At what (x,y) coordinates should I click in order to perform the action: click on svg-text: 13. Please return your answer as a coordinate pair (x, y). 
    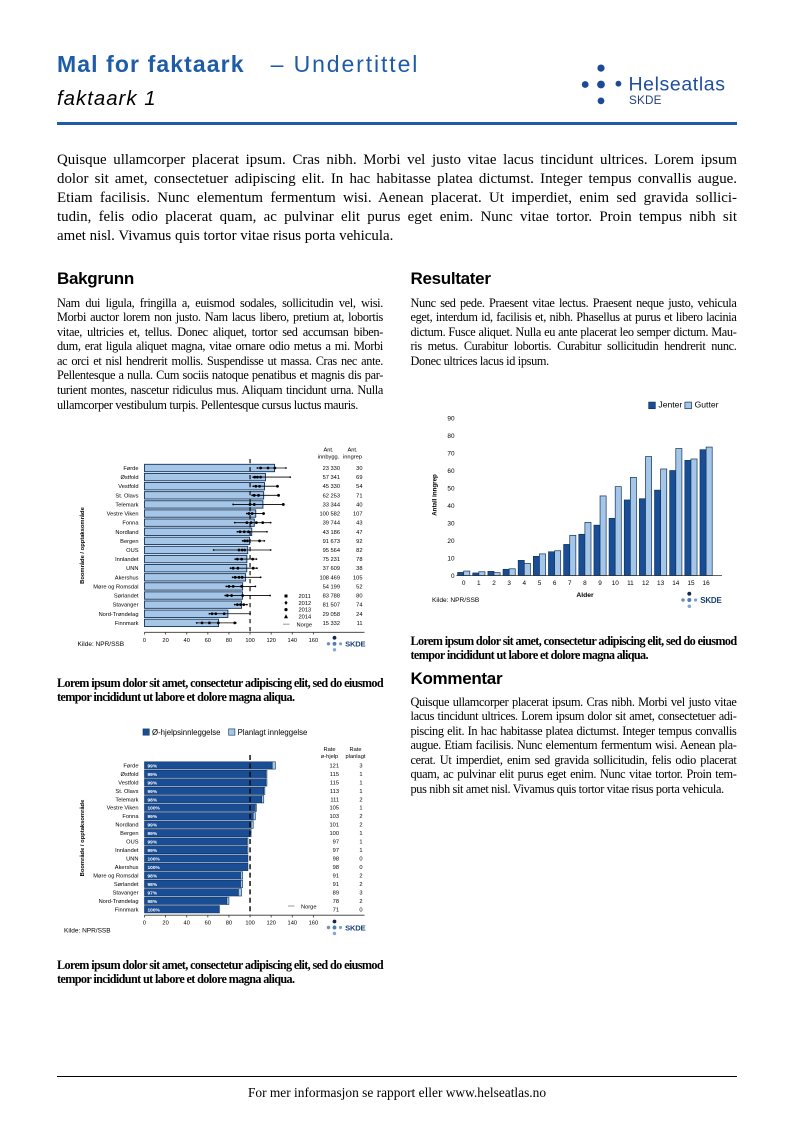
    Looking at the image, I should click on (661, 583).